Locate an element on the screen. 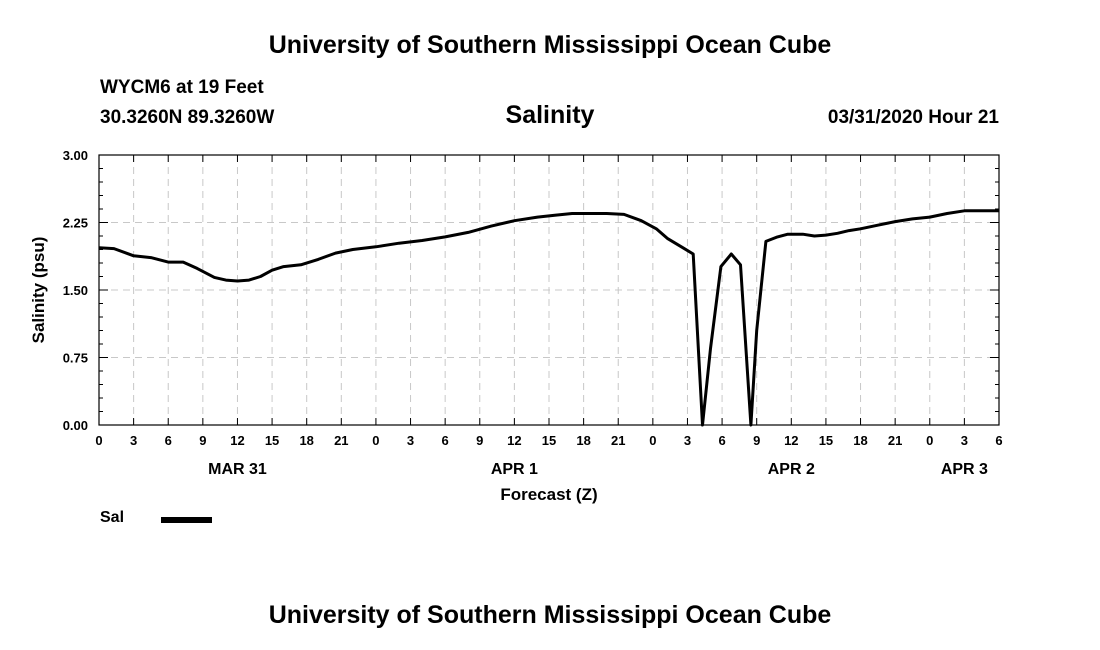  x-axis-title: Forecast (Z) is located at coordinates (548, 494).